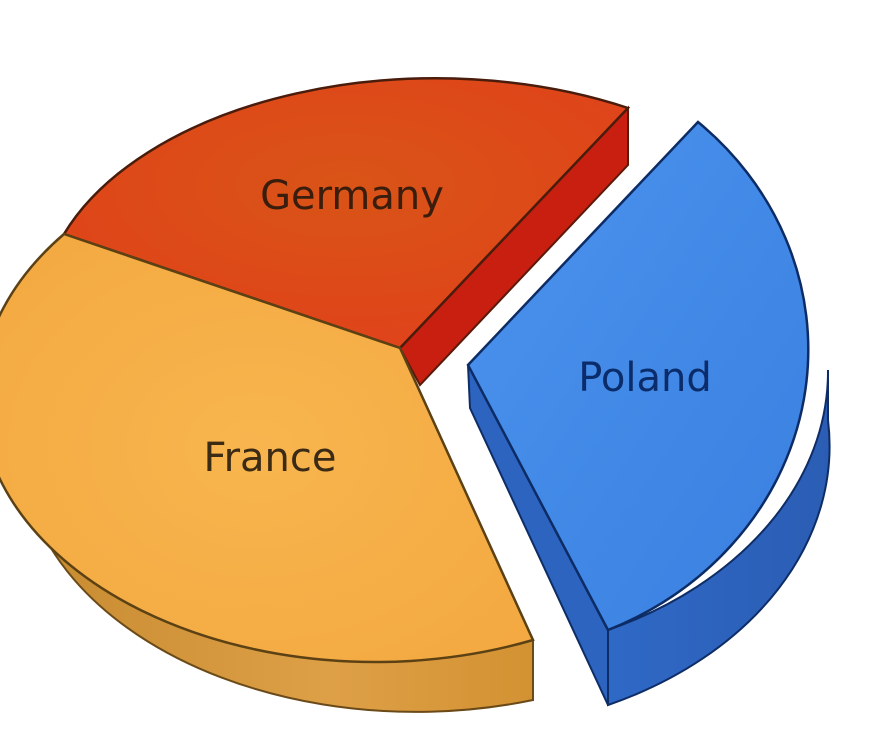 This screenshot has width=872, height=756. Describe the element at coordinates (645, 378) in the screenshot. I see `label-poland: Poland` at that location.